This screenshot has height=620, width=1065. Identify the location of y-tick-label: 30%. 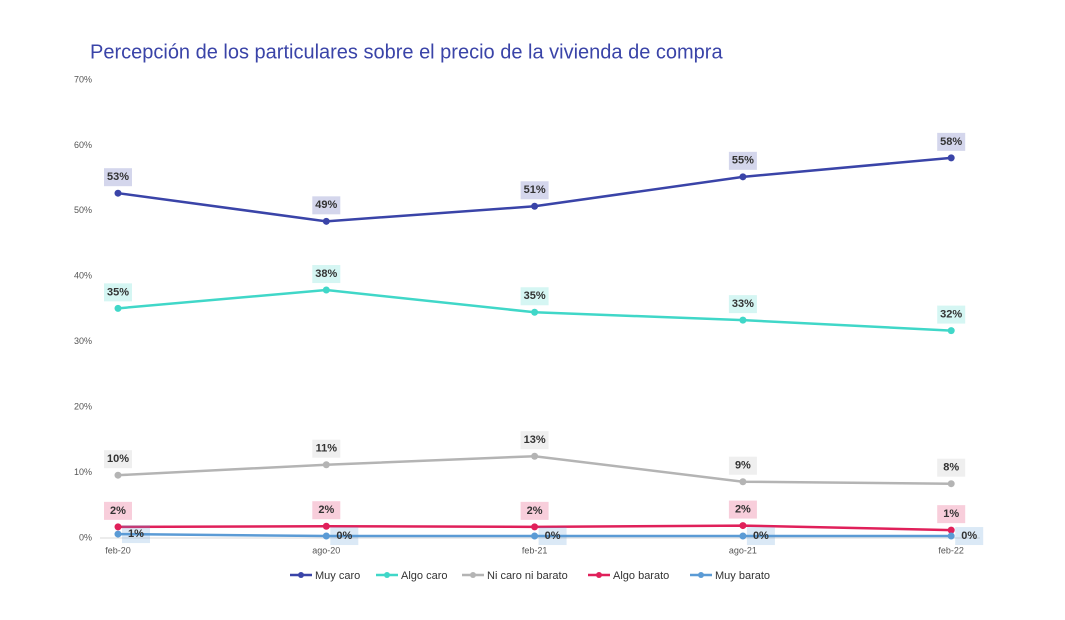
(83, 341).